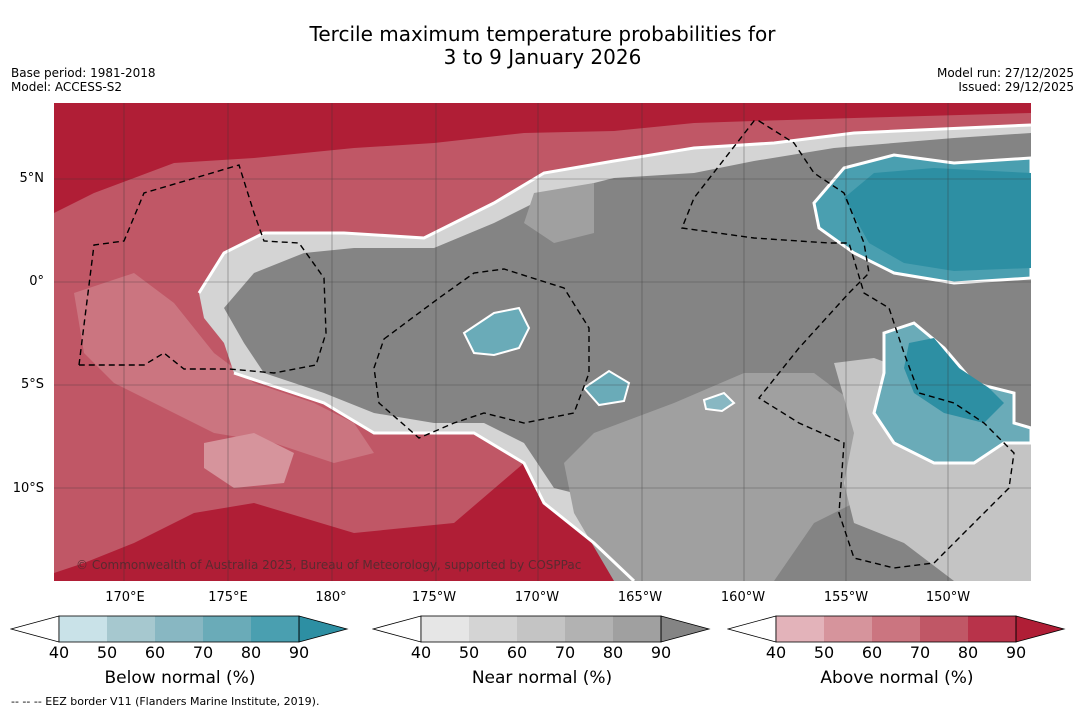  Describe the element at coordinates (434, 597) in the screenshot. I see `lon-label-175w: 175°W` at that location.